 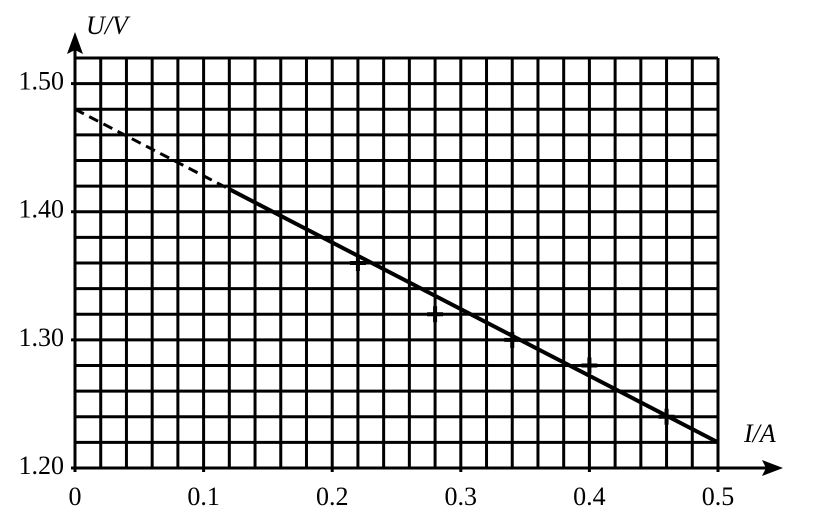 What do you see at coordinates (718, 496) in the screenshot?
I see `x-tick-label: 0.5` at bounding box center [718, 496].